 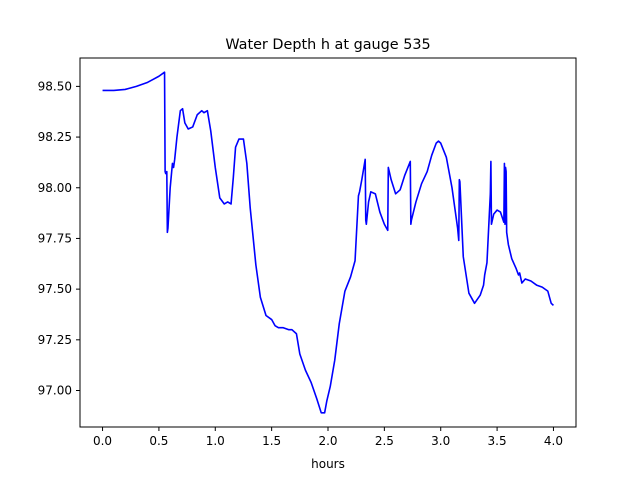 What do you see at coordinates (271, 441) in the screenshot?
I see `x-tick-label: 1.5` at bounding box center [271, 441].